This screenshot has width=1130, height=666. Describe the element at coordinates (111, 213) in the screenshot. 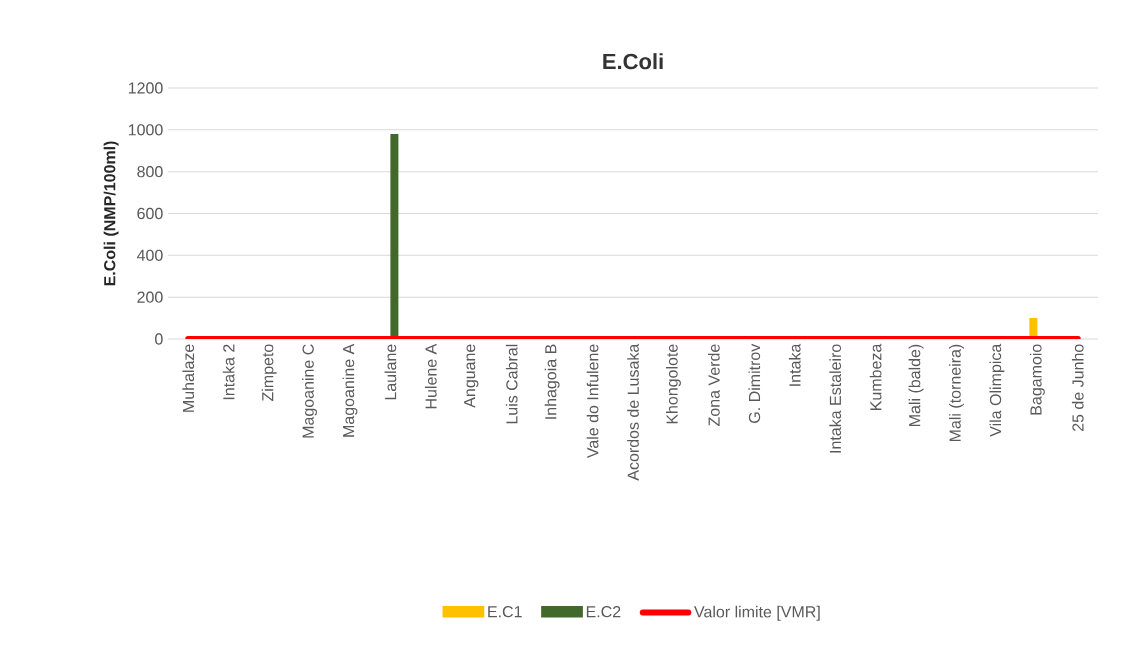

I see `y-axis-title: E.Coli (NMP/100ml)` at that location.